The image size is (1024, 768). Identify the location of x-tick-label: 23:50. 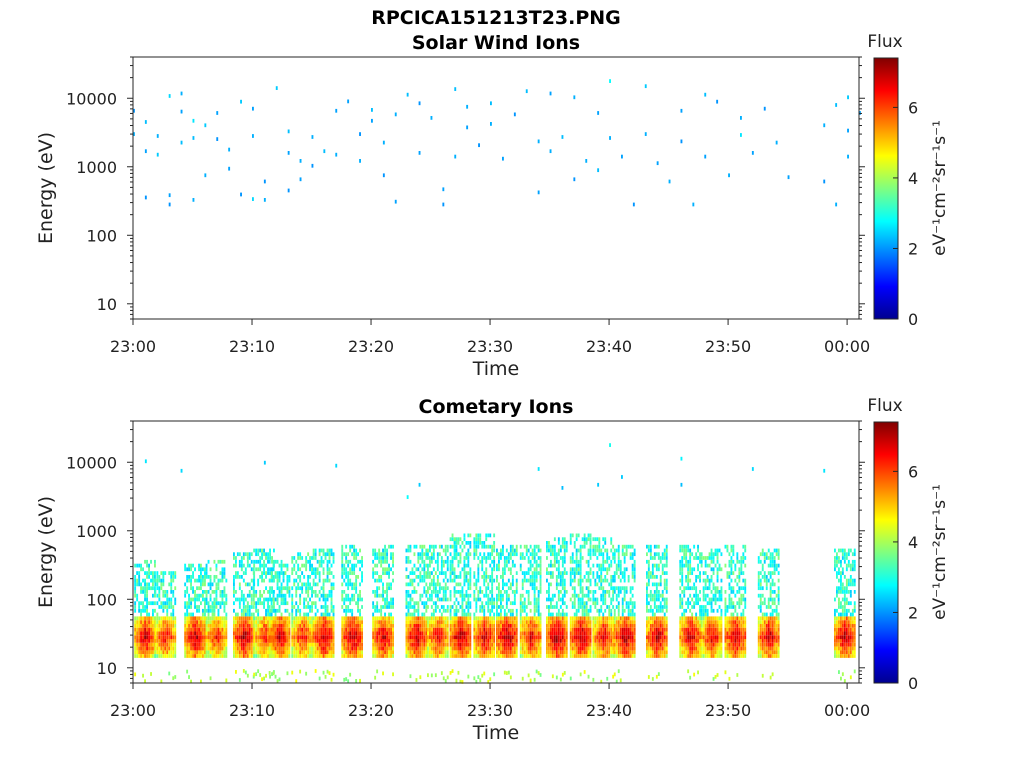
(728, 346).